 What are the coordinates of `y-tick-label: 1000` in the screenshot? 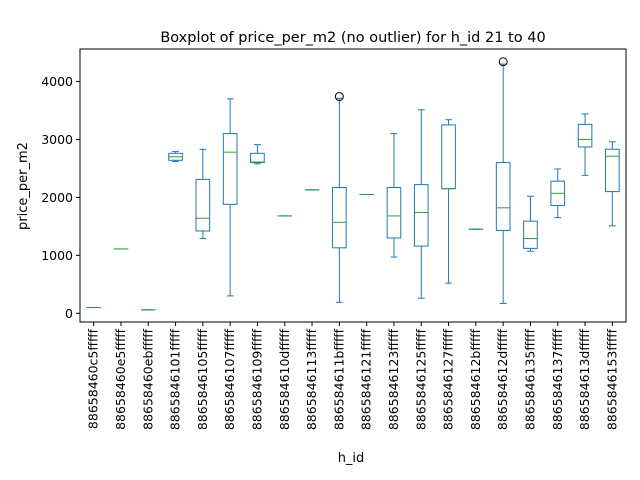 It's located at (57, 255).